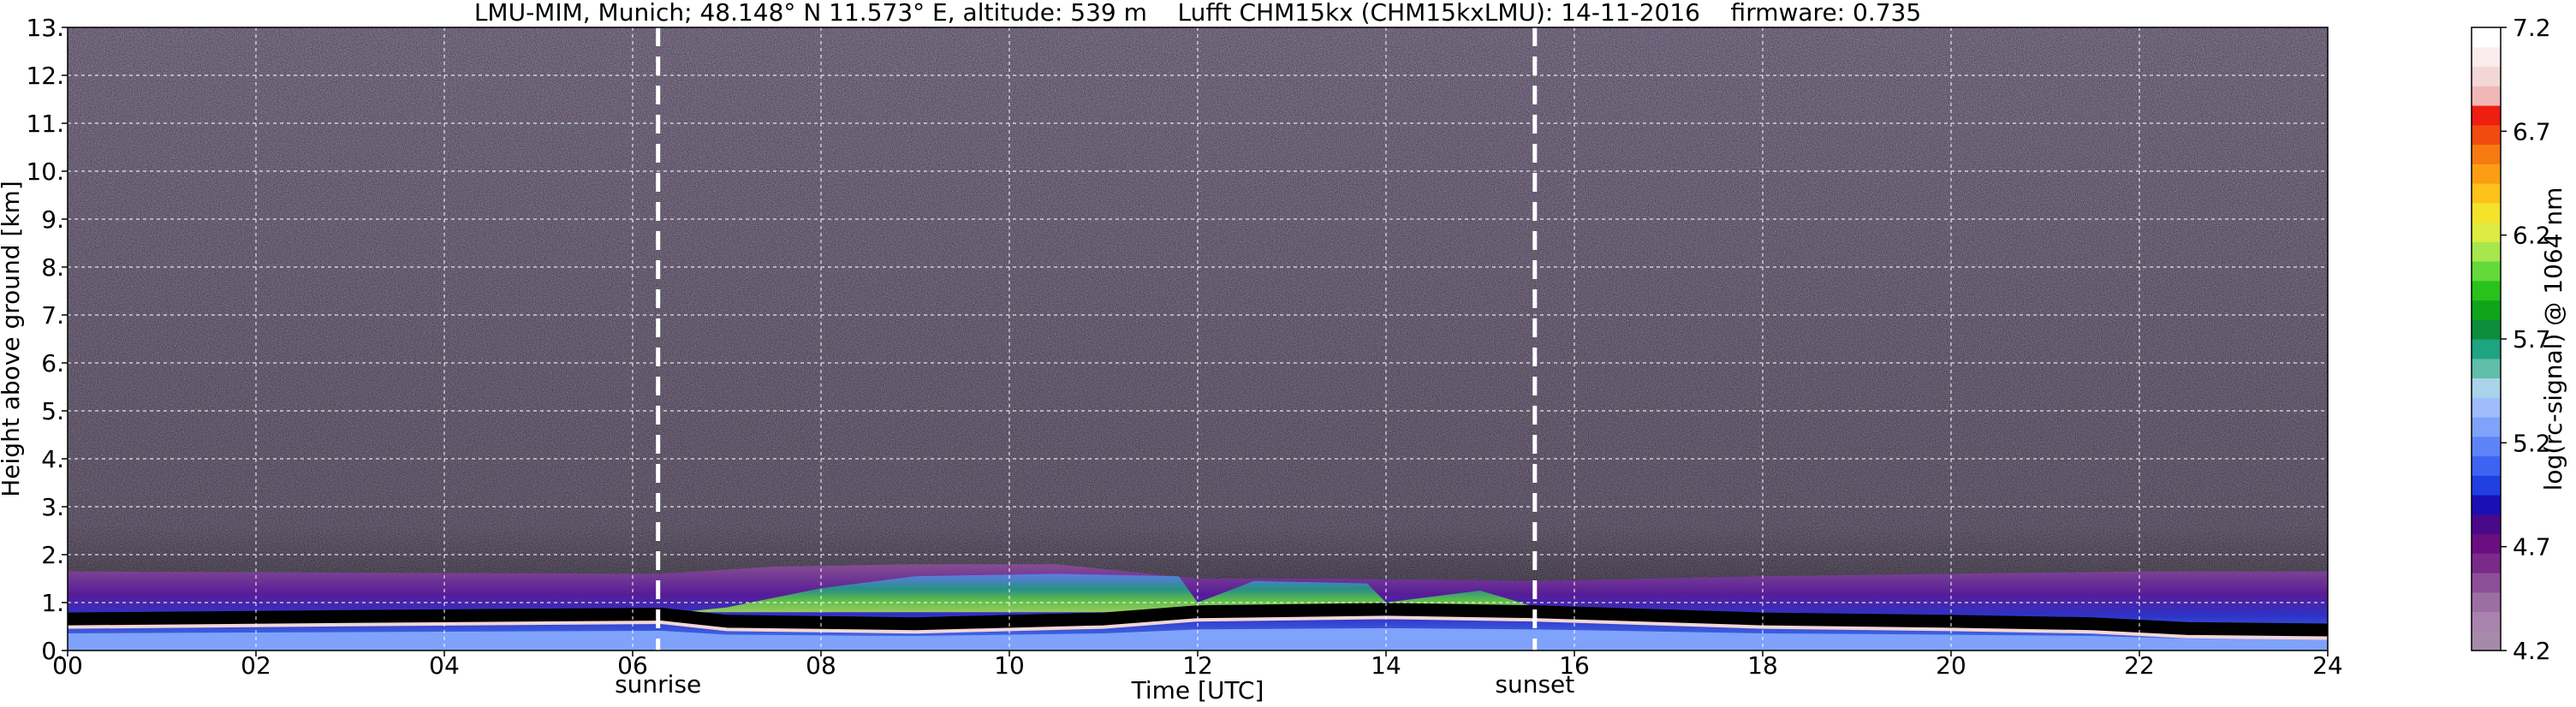  What do you see at coordinates (256, 665) in the screenshot?
I see `x-tick-label: 02` at bounding box center [256, 665].